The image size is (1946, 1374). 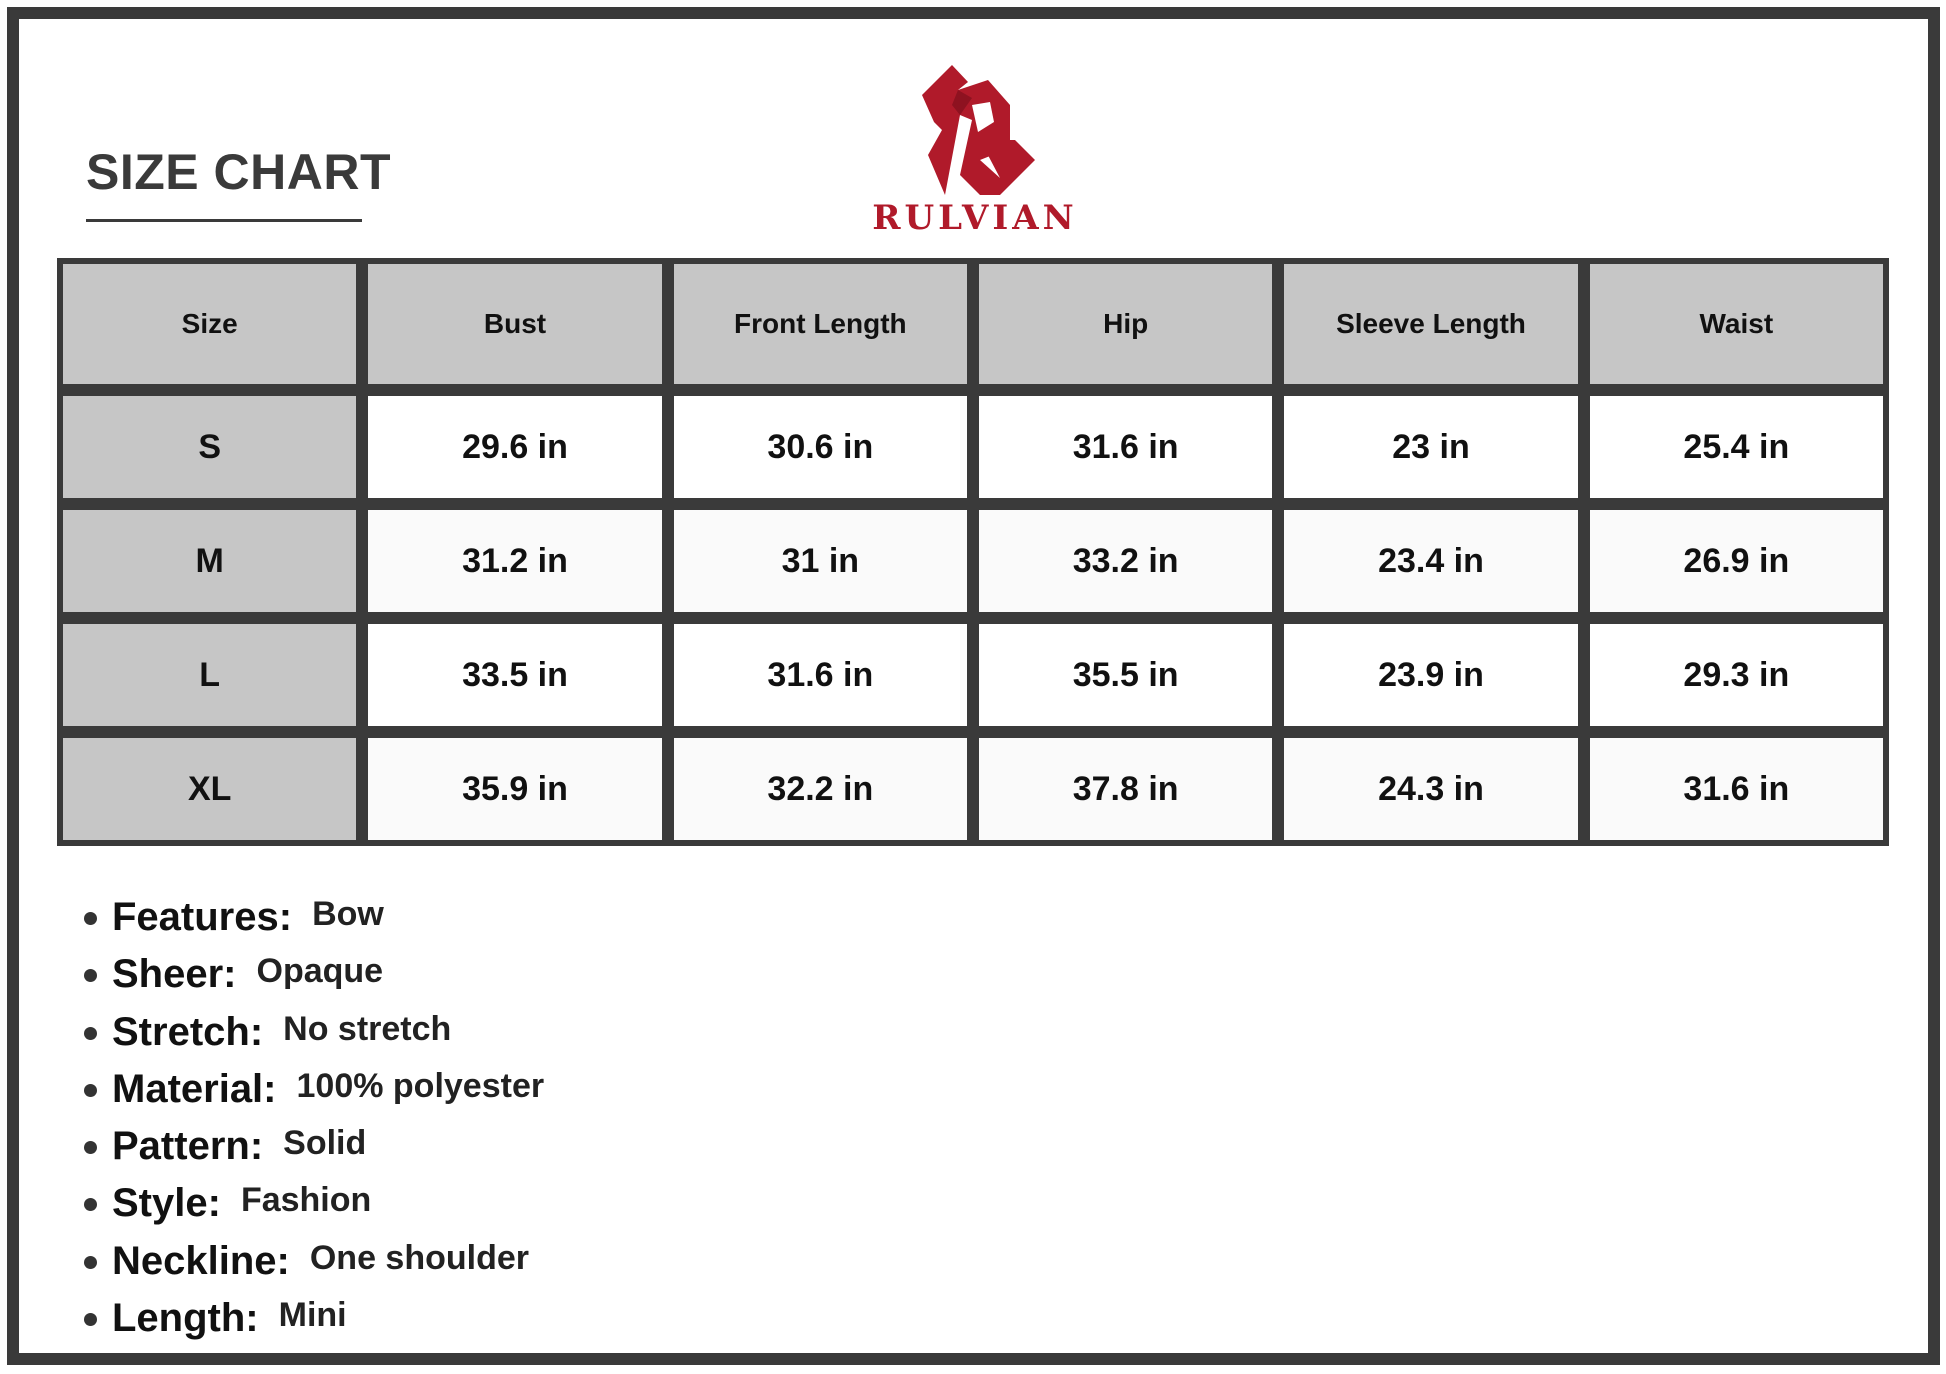 I want to click on title-underline, so click(x=224, y=220).